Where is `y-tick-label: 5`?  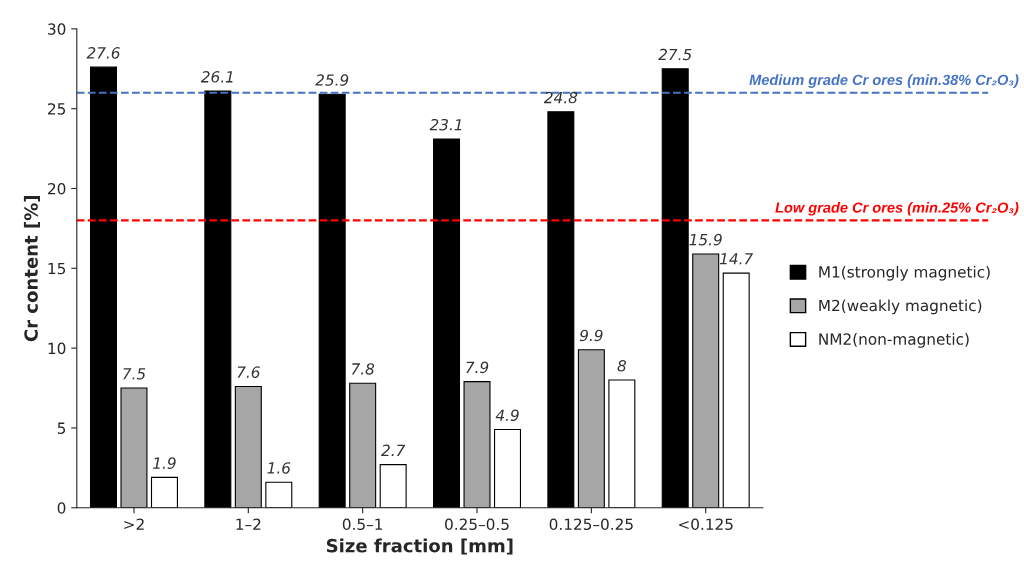
y-tick-label: 5 is located at coordinates (61, 428).